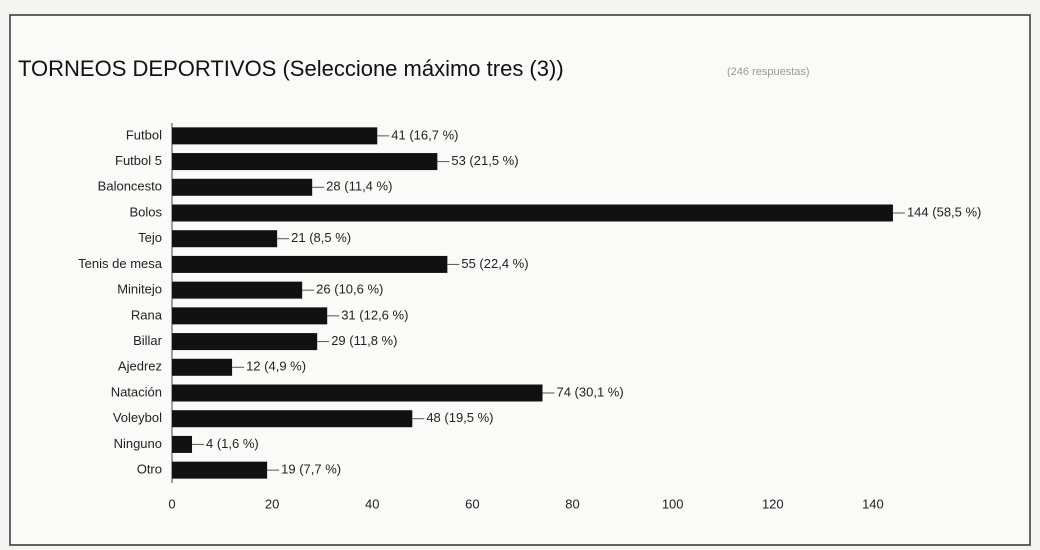 The image size is (1040, 550). Describe the element at coordinates (472, 503) in the screenshot. I see `x-tick-label: 60` at that location.